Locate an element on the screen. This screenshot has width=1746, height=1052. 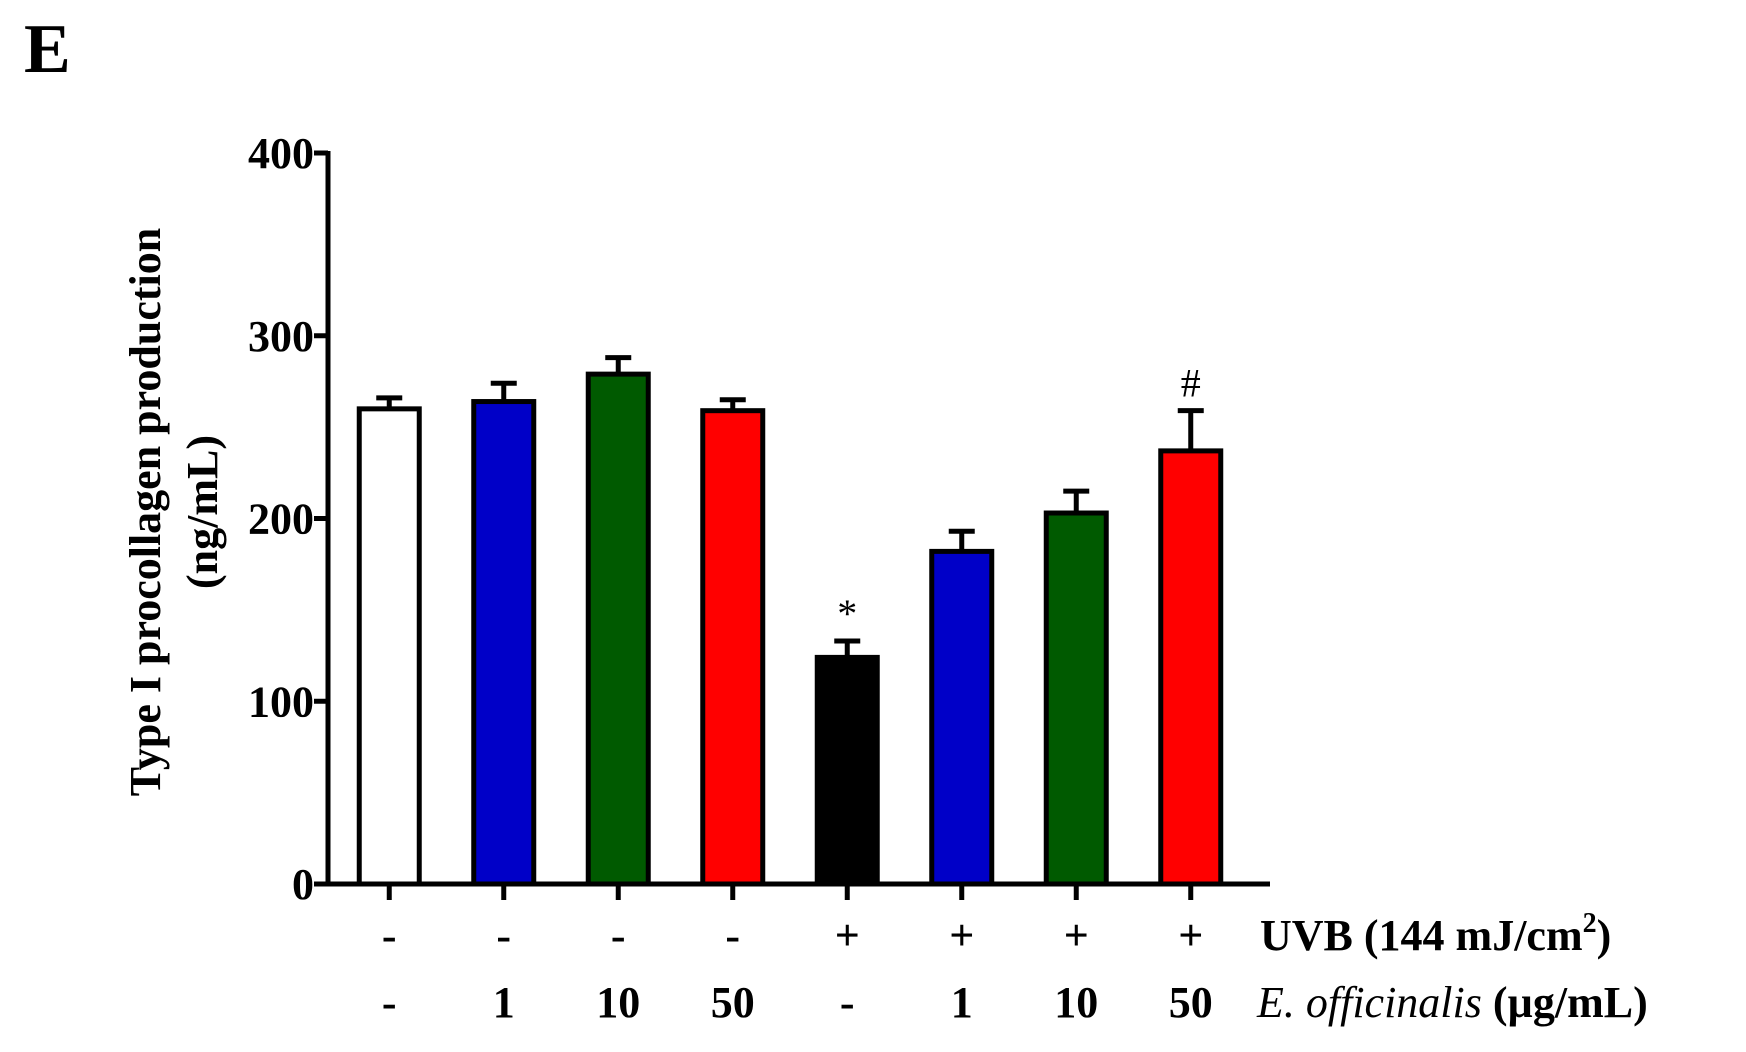
extract-row-label: E. officinalis (µg/mL) is located at coordinates (1452, 1002).